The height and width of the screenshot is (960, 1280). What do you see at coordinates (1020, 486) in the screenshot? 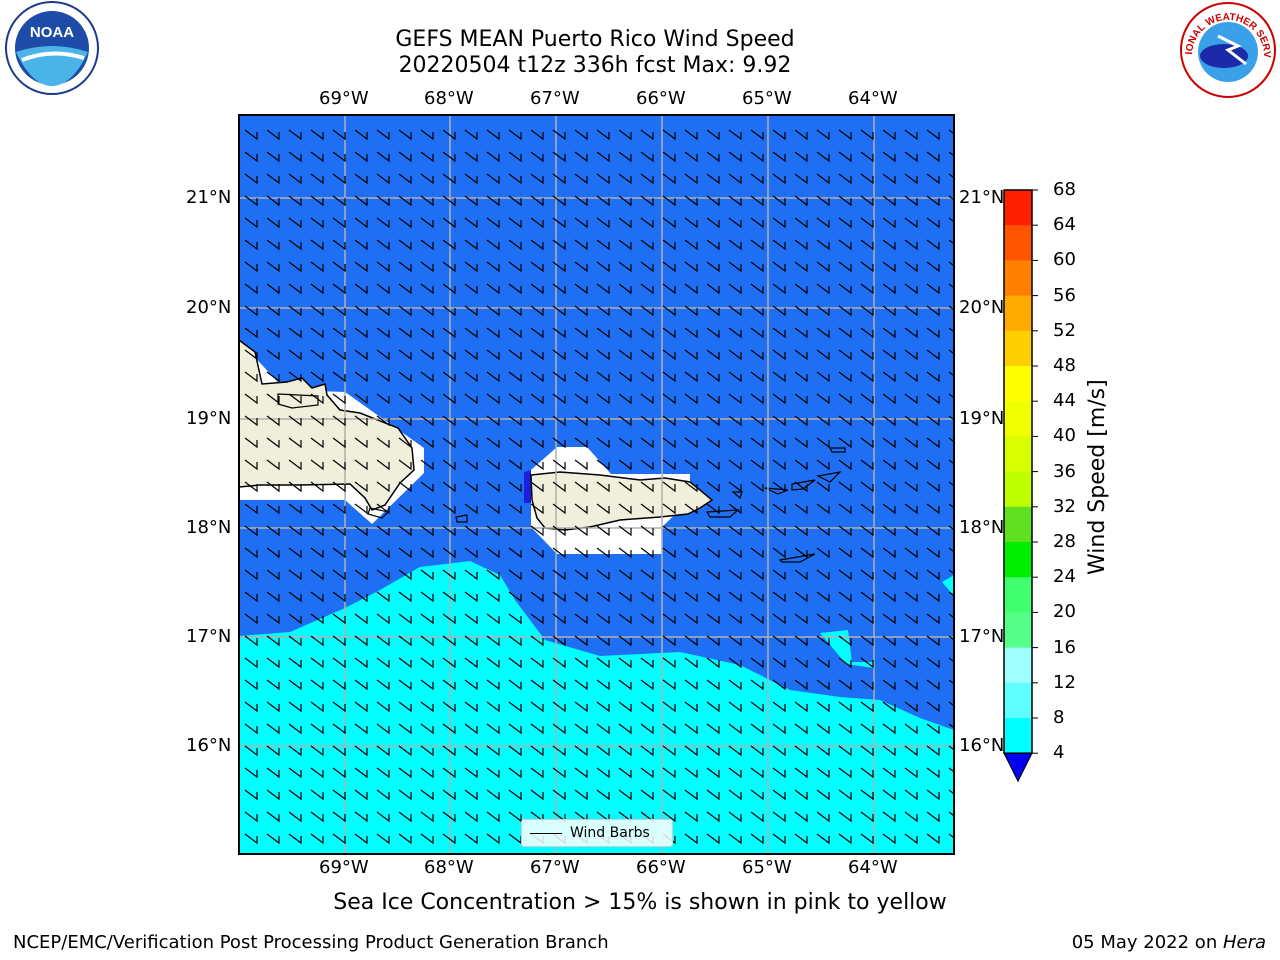
I see `colorbar` at bounding box center [1020, 486].